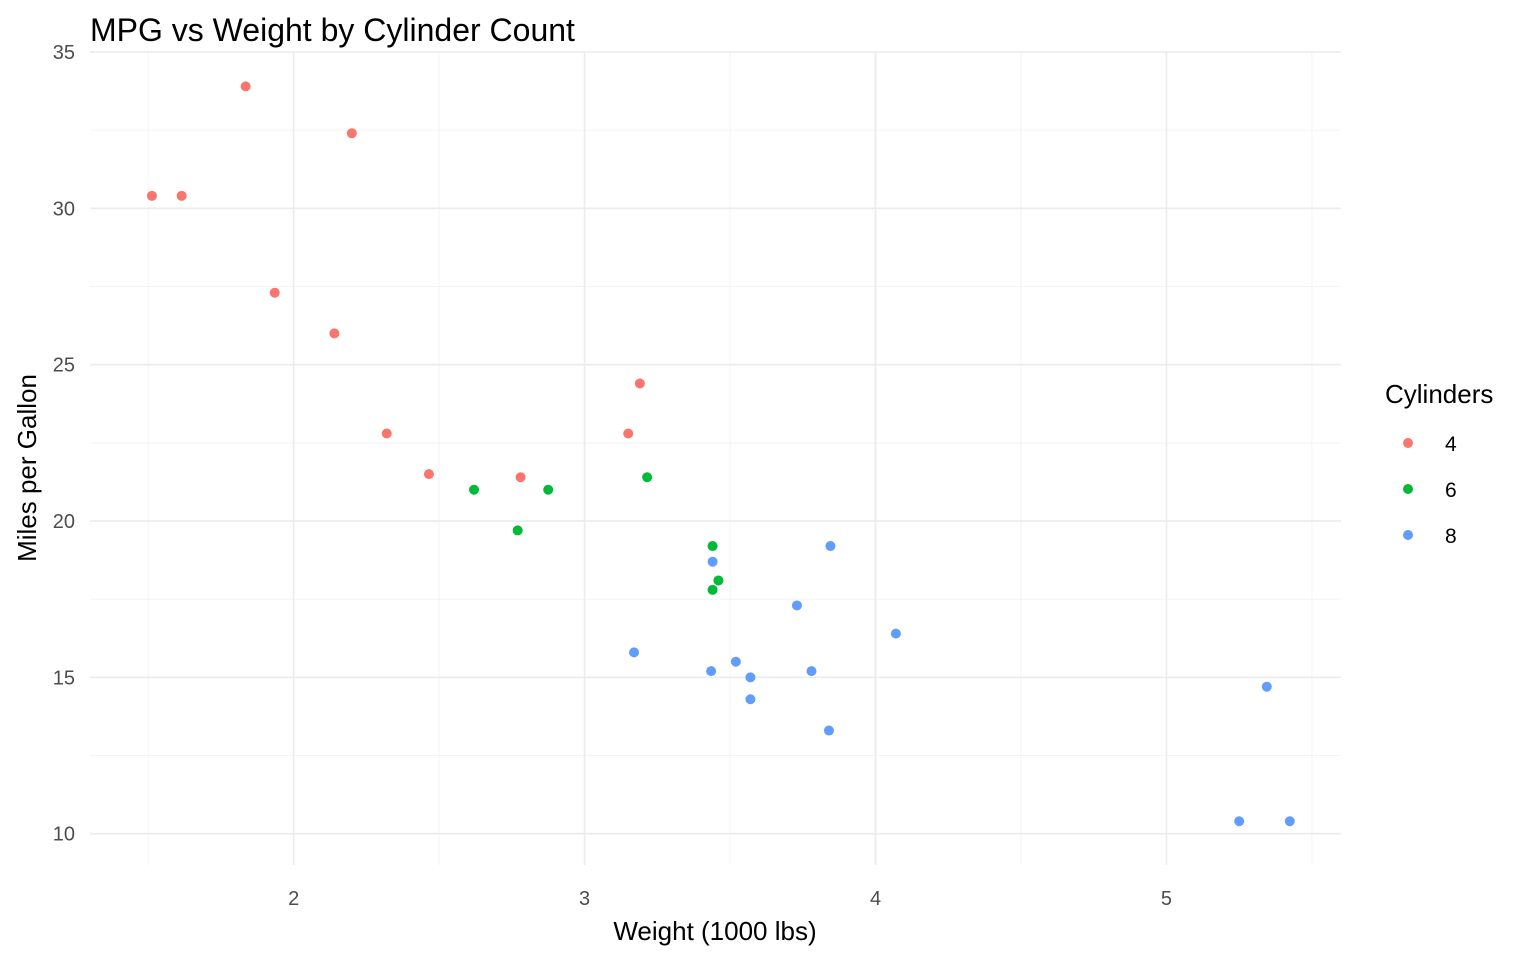 This screenshot has width=1536, height=965. Describe the element at coordinates (1451, 444) in the screenshot. I see `legend-label-4: 4` at that location.